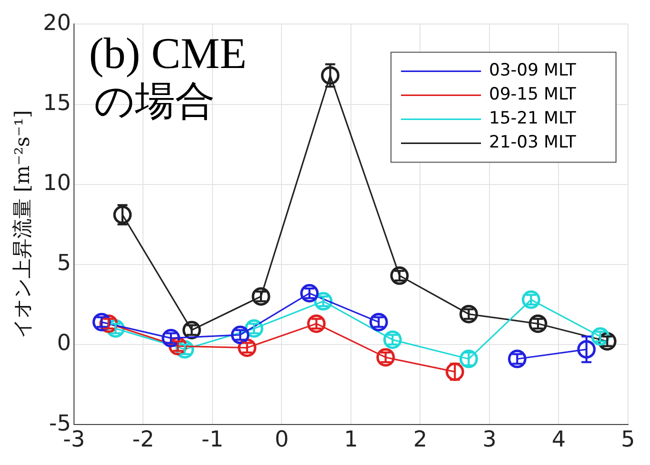  What do you see at coordinates (489, 440) in the screenshot?
I see `x-tick-label: 3` at bounding box center [489, 440].